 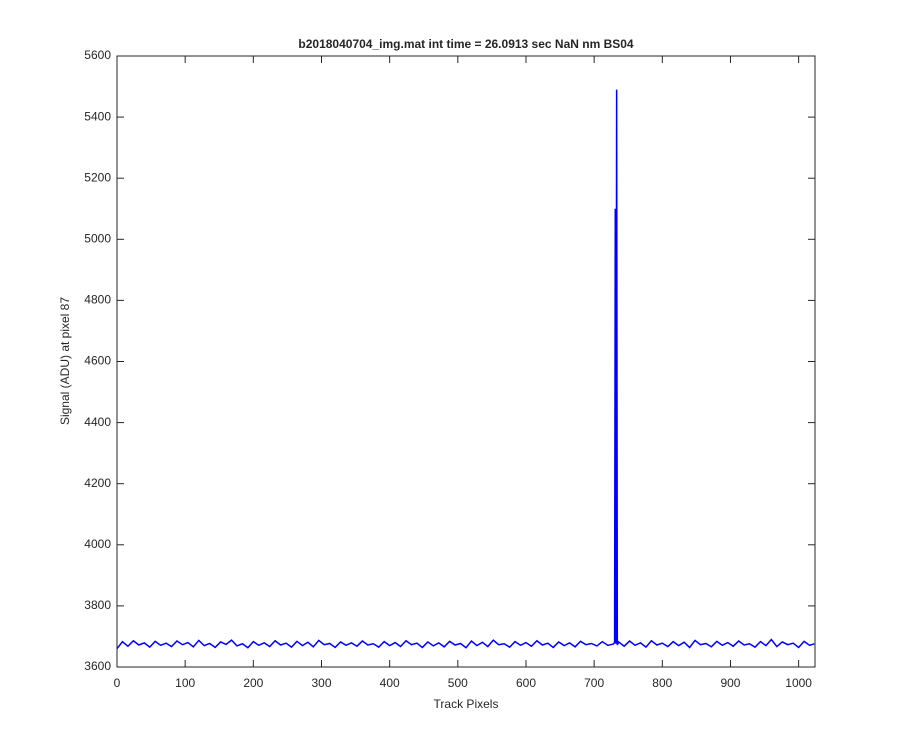 What do you see at coordinates (117, 683) in the screenshot?
I see `x-tick-label: 0` at bounding box center [117, 683].